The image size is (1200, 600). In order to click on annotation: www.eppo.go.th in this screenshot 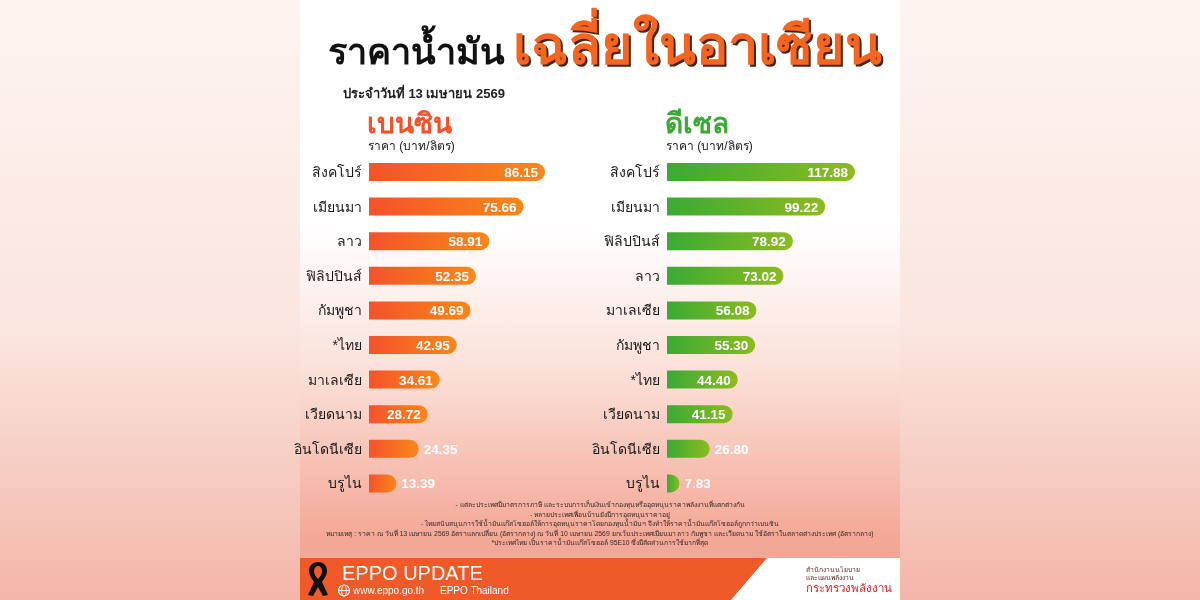, I will do `click(389, 590)`.